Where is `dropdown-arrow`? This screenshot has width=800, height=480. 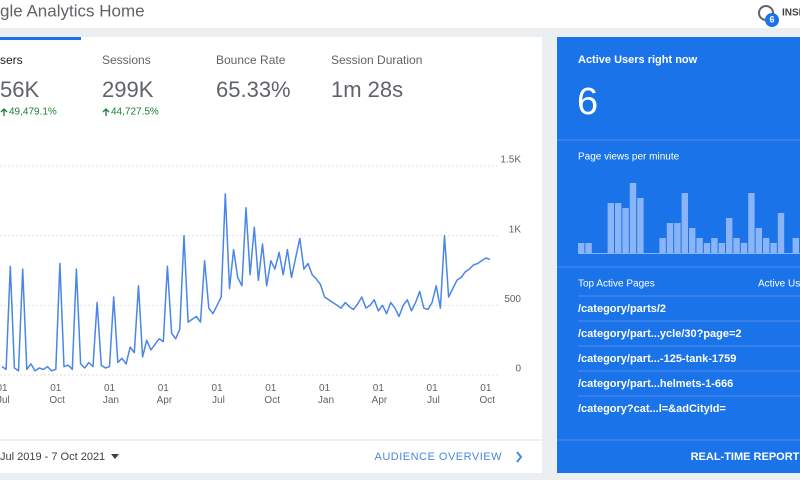 dropdown-arrow is located at coordinates (115, 456).